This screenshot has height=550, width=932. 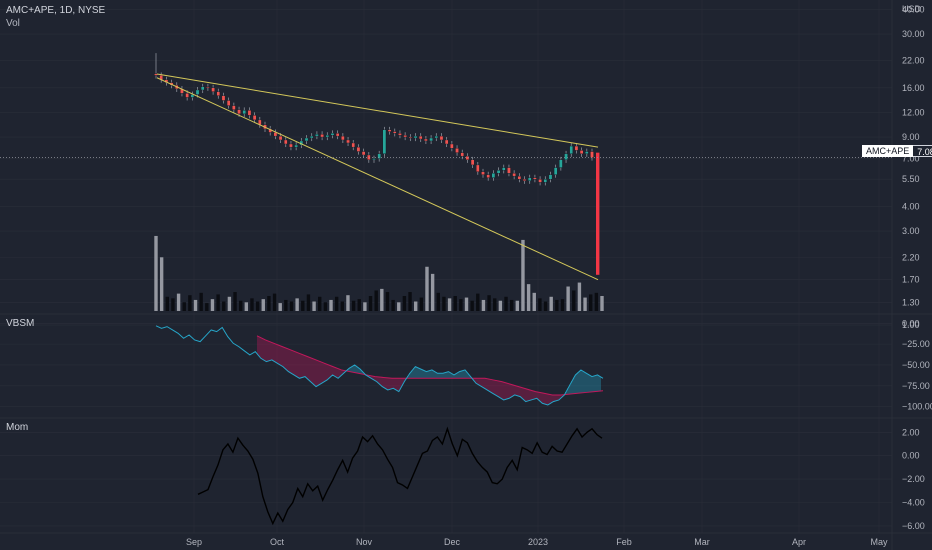 What do you see at coordinates (888, 151) in the screenshot?
I see `last-price-symbol: AMC+APE` at bounding box center [888, 151].